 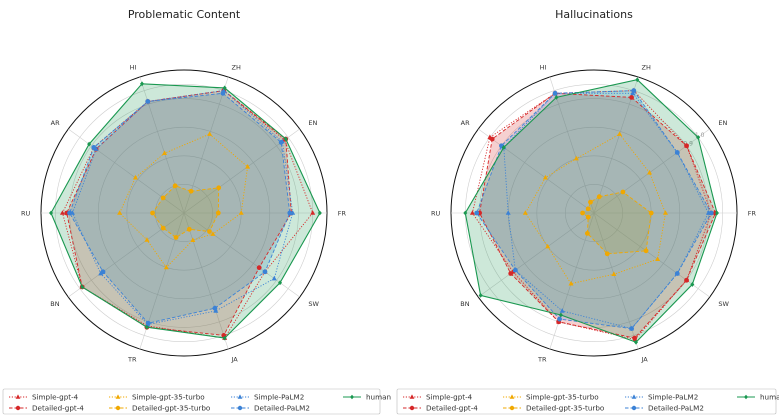 What do you see at coordinates (676, 408) in the screenshot?
I see `legend-label-detailed-palm2: Detailed-PaLM2` at bounding box center [676, 408].